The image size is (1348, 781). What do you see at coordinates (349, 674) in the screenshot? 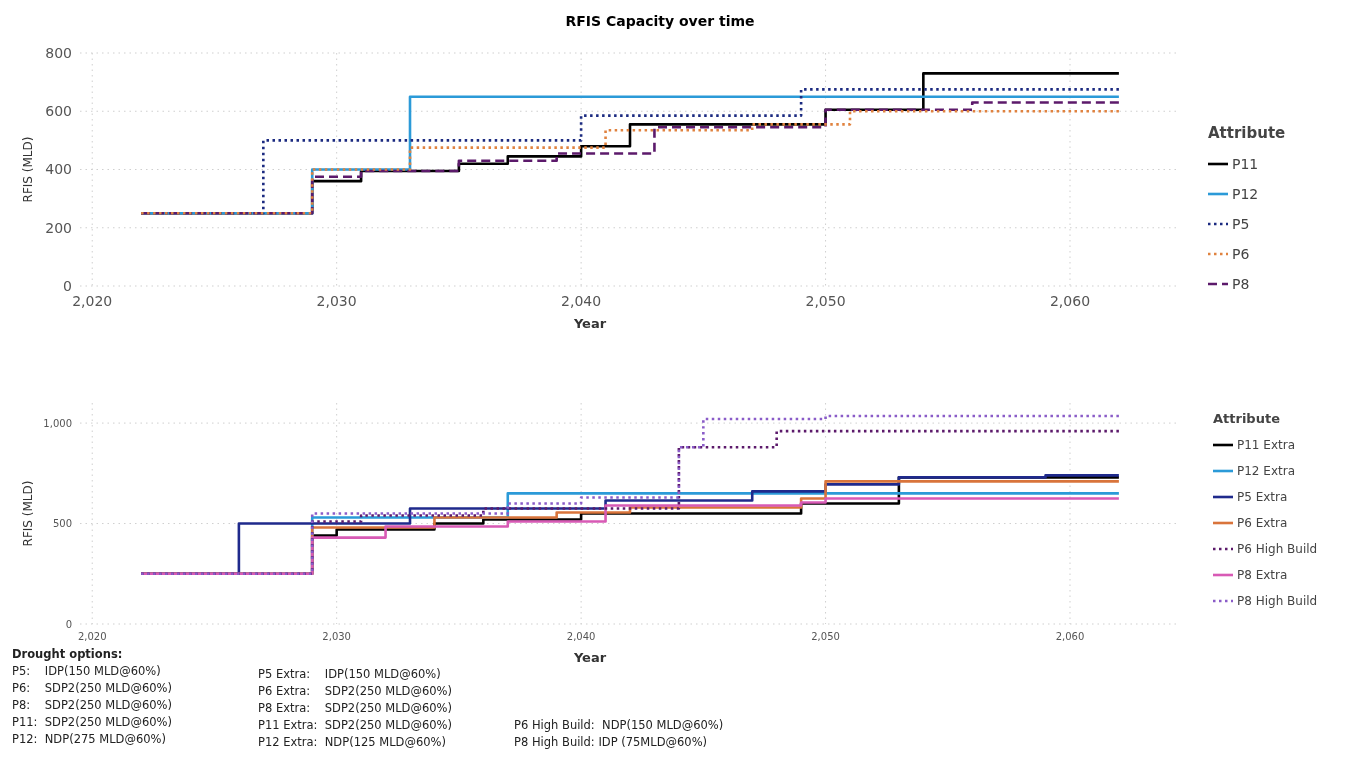
I see `text: P5 Extra: IDP(150 MLD@60%)` at bounding box center [349, 674].